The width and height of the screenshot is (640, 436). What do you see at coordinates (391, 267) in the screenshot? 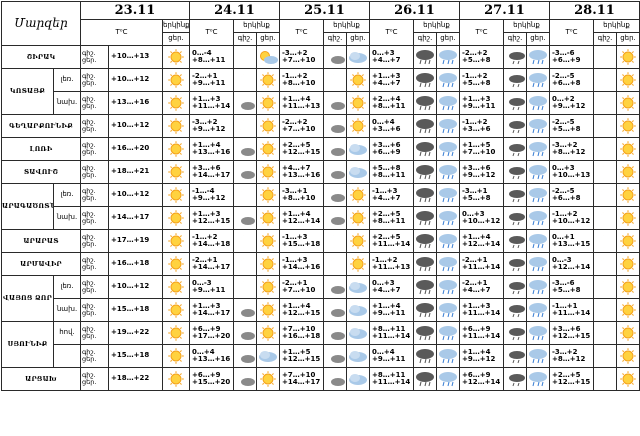
I see `day-temp: +11…+13` at bounding box center [391, 267].